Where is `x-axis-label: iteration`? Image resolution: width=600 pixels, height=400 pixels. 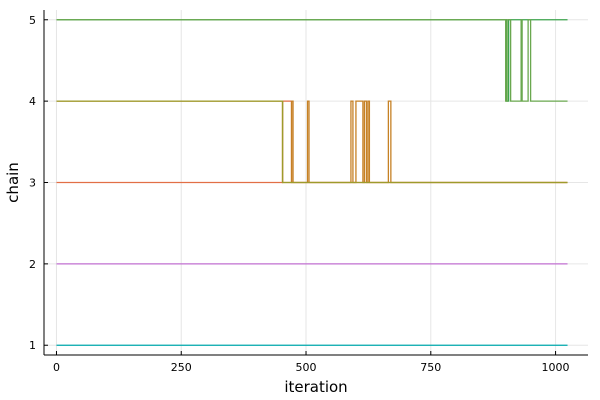
x-axis-label: iteration is located at coordinates (315, 387).